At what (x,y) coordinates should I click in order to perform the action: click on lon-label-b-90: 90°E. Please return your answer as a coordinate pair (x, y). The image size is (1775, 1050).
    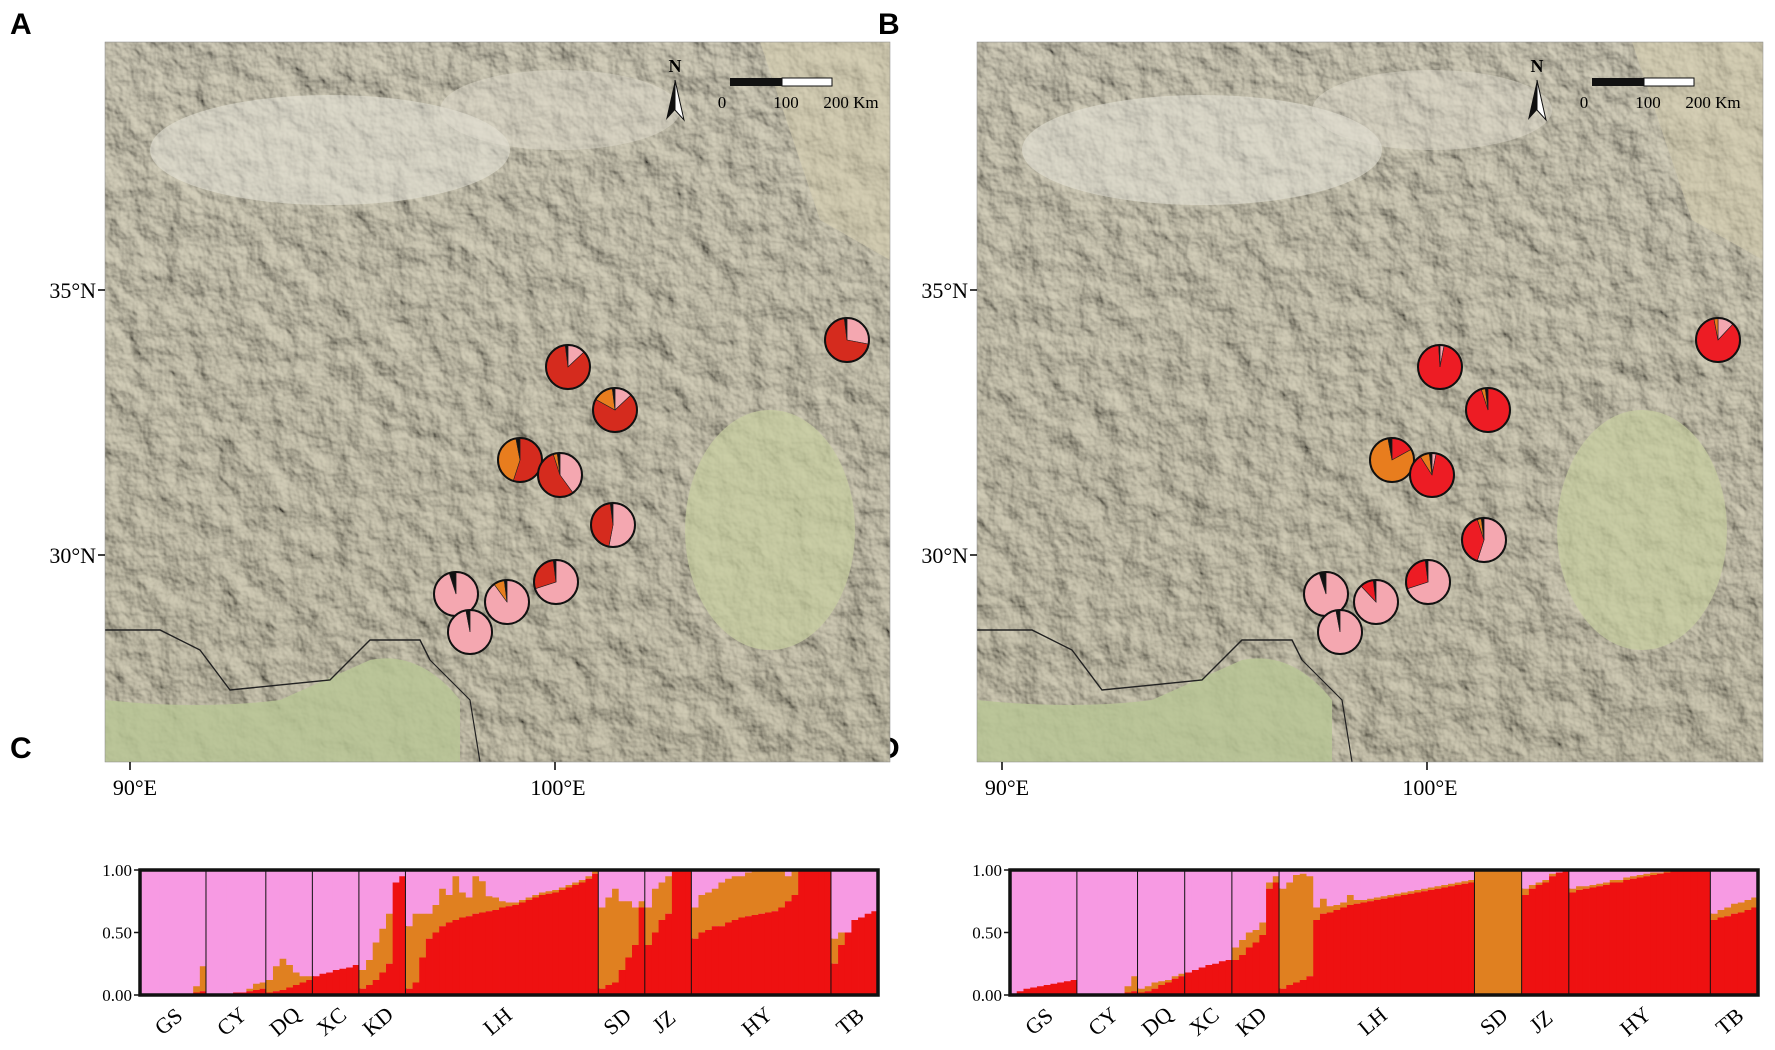
    Looking at the image, I should click on (1007, 787).